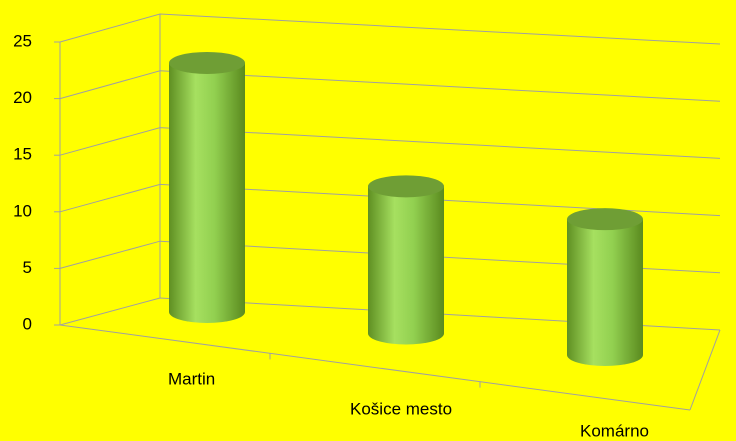  Describe the element at coordinates (191, 378) in the screenshot. I see `x-tick-label: Martin` at that location.